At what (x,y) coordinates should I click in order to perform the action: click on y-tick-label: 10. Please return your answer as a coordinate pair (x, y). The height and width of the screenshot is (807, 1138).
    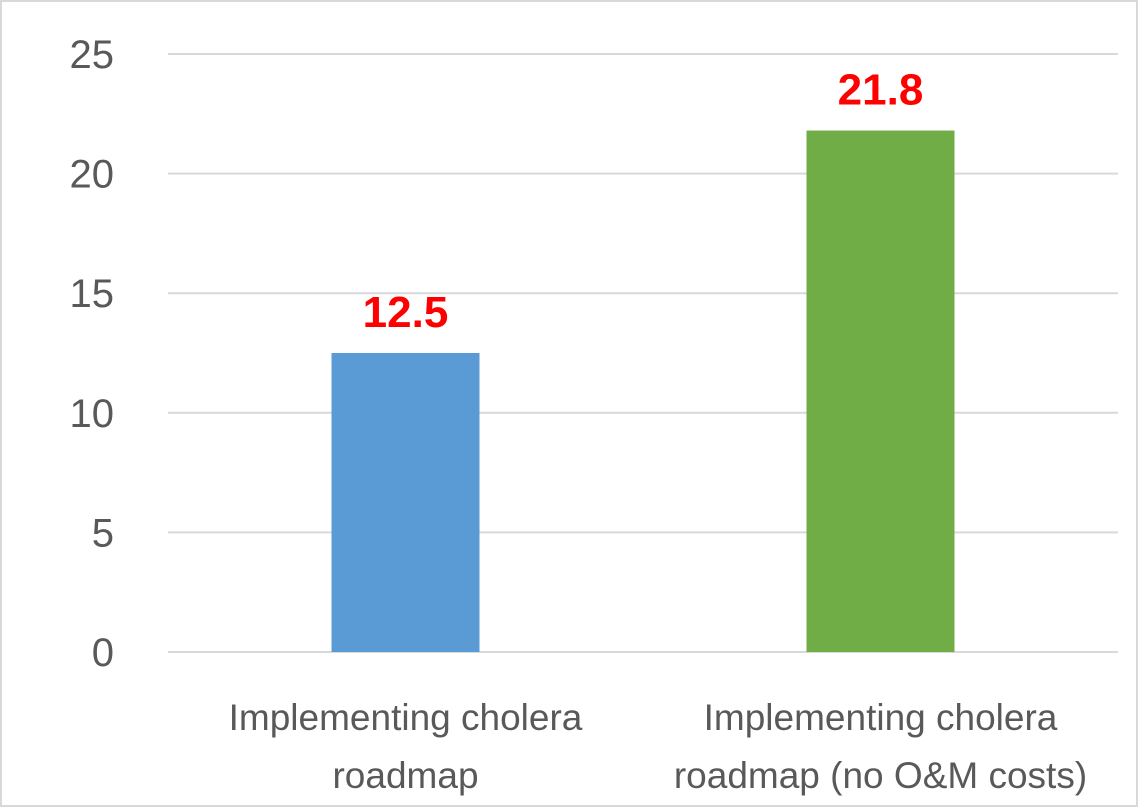
    Looking at the image, I should click on (92, 414).